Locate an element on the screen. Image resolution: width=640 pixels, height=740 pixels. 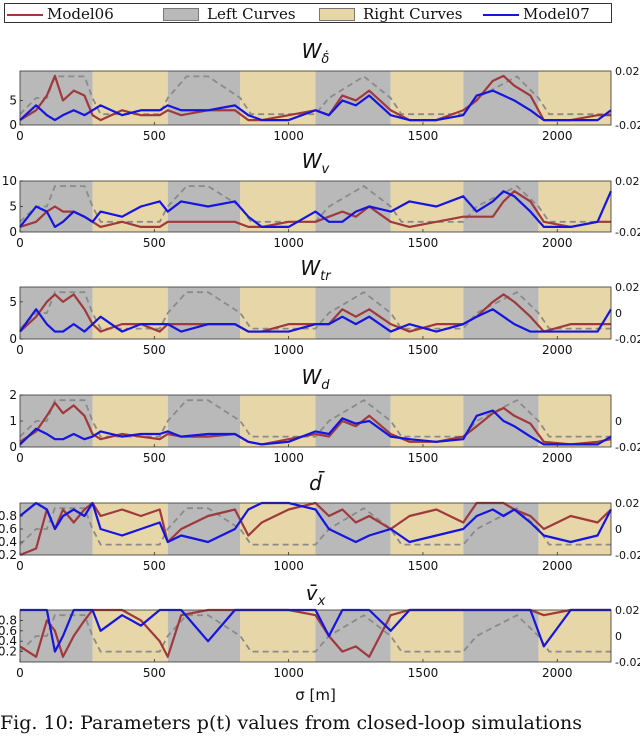
panel-title-6: v̄x is located at coordinates (316, 595).